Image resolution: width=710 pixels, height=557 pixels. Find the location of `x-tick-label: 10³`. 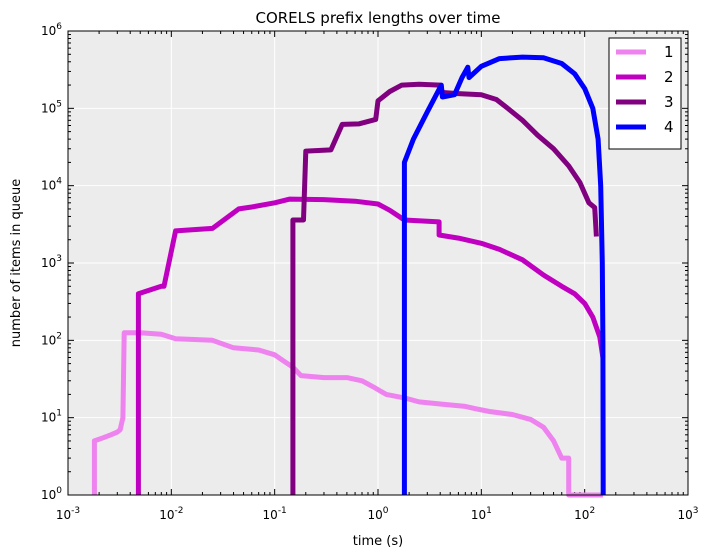

x-tick-label: 10³ is located at coordinates (687, 514).